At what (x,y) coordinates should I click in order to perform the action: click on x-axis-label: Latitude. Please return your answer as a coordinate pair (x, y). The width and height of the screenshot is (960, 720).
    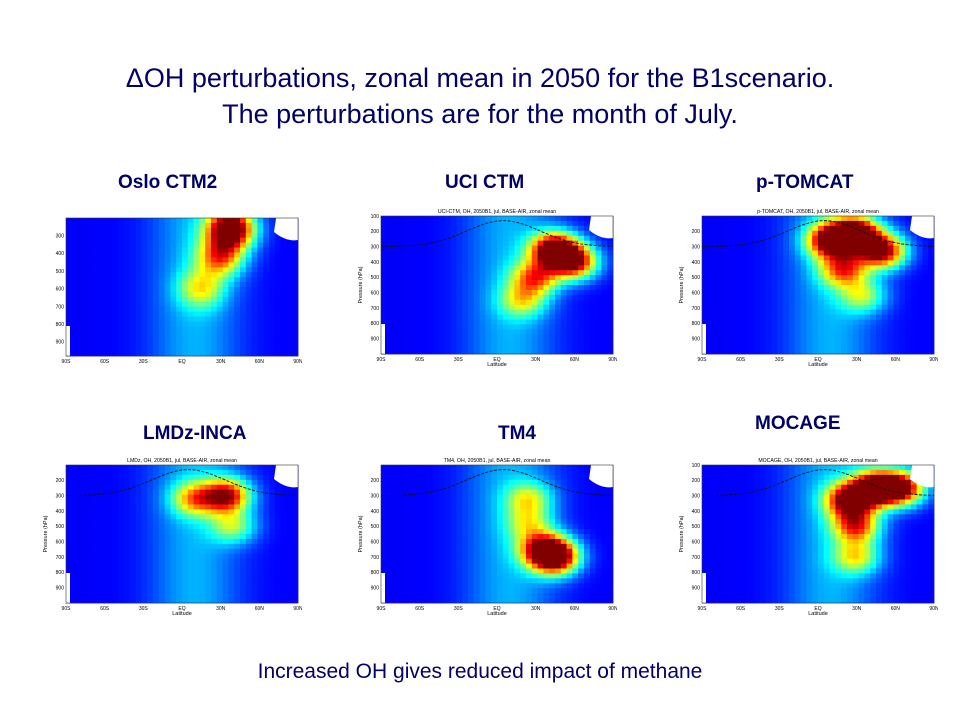
    Looking at the image, I should click on (182, 613).